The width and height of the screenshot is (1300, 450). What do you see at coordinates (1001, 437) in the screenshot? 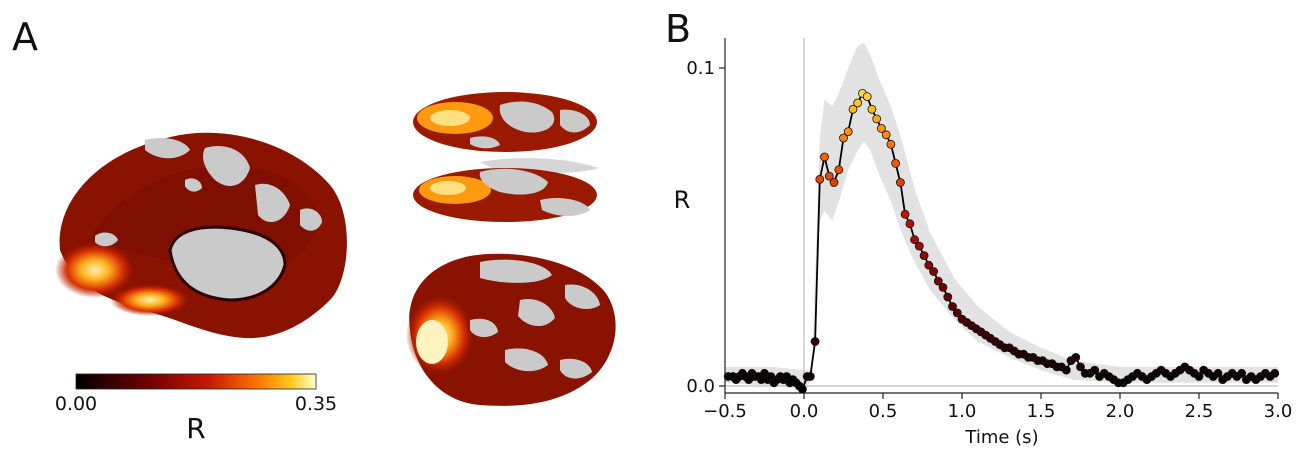
I see `x-axis-label: Time (s)` at bounding box center [1001, 437].